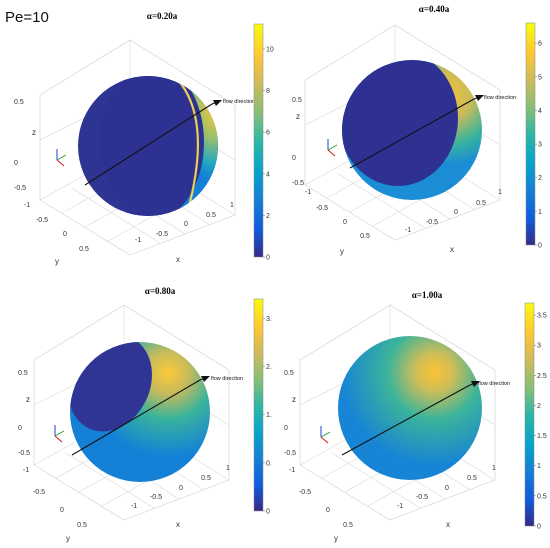 This screenshot has height=548, width=550. Describe the element at coordinates (427, 295) in the screenshot. I see `panel-title: α=1.00a` at that location.